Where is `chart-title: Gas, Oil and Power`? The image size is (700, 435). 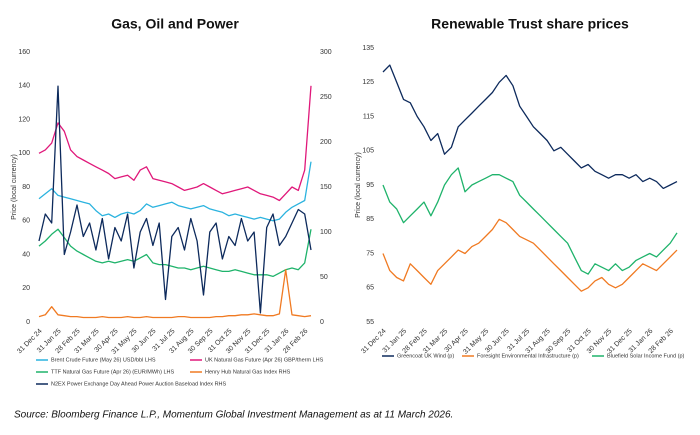
chart-title: Gas, Oil and Power is located at coordinates (175, 24).